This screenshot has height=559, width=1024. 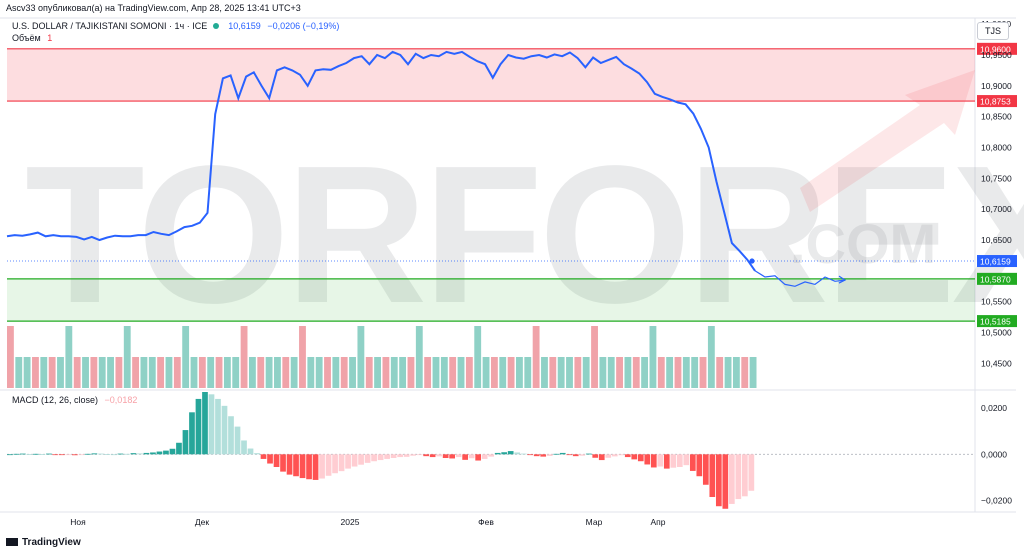 What do you see at coordinates (996, 148) in the screenshot?
I see `price-tick-label: 10,8000` at bounding box center [996, 148].